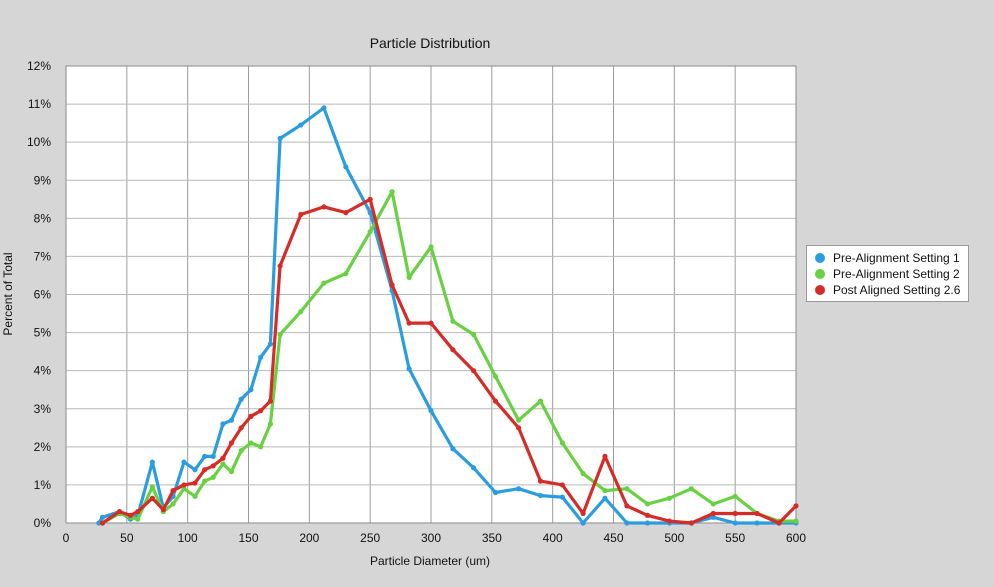  Describe the element at coordinates (188, 538) in the screenshot. I see `x-tick-label: 100` at that location.